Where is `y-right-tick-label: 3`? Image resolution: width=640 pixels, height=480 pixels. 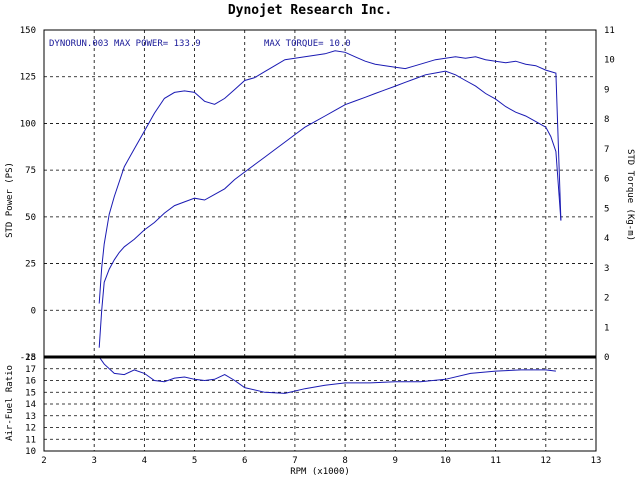 y-right-tick-label: 3 is located at coordinates (606, 269).